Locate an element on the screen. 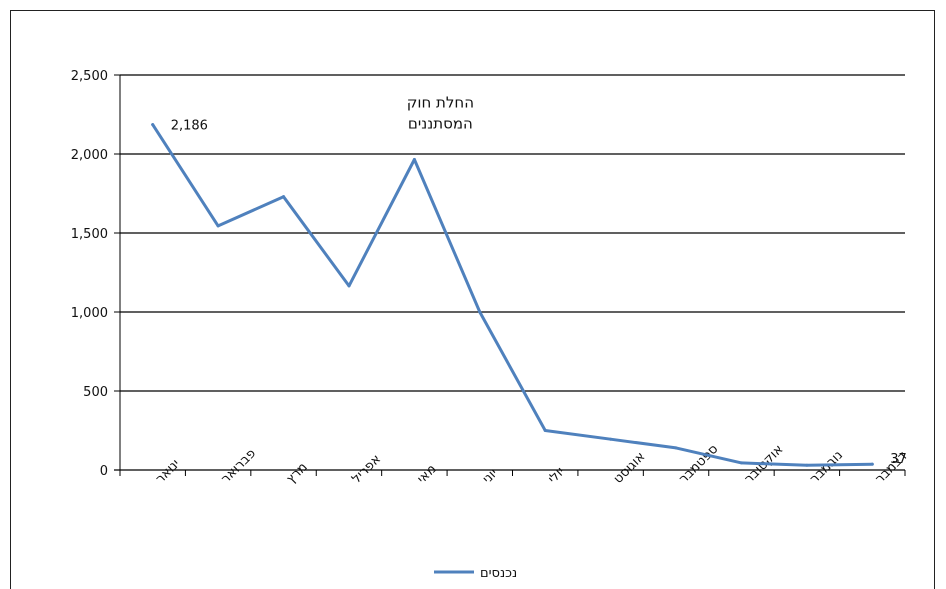 The image size is (946, 589). x-category-label: נובמבר is located at coordinates (826, 467).